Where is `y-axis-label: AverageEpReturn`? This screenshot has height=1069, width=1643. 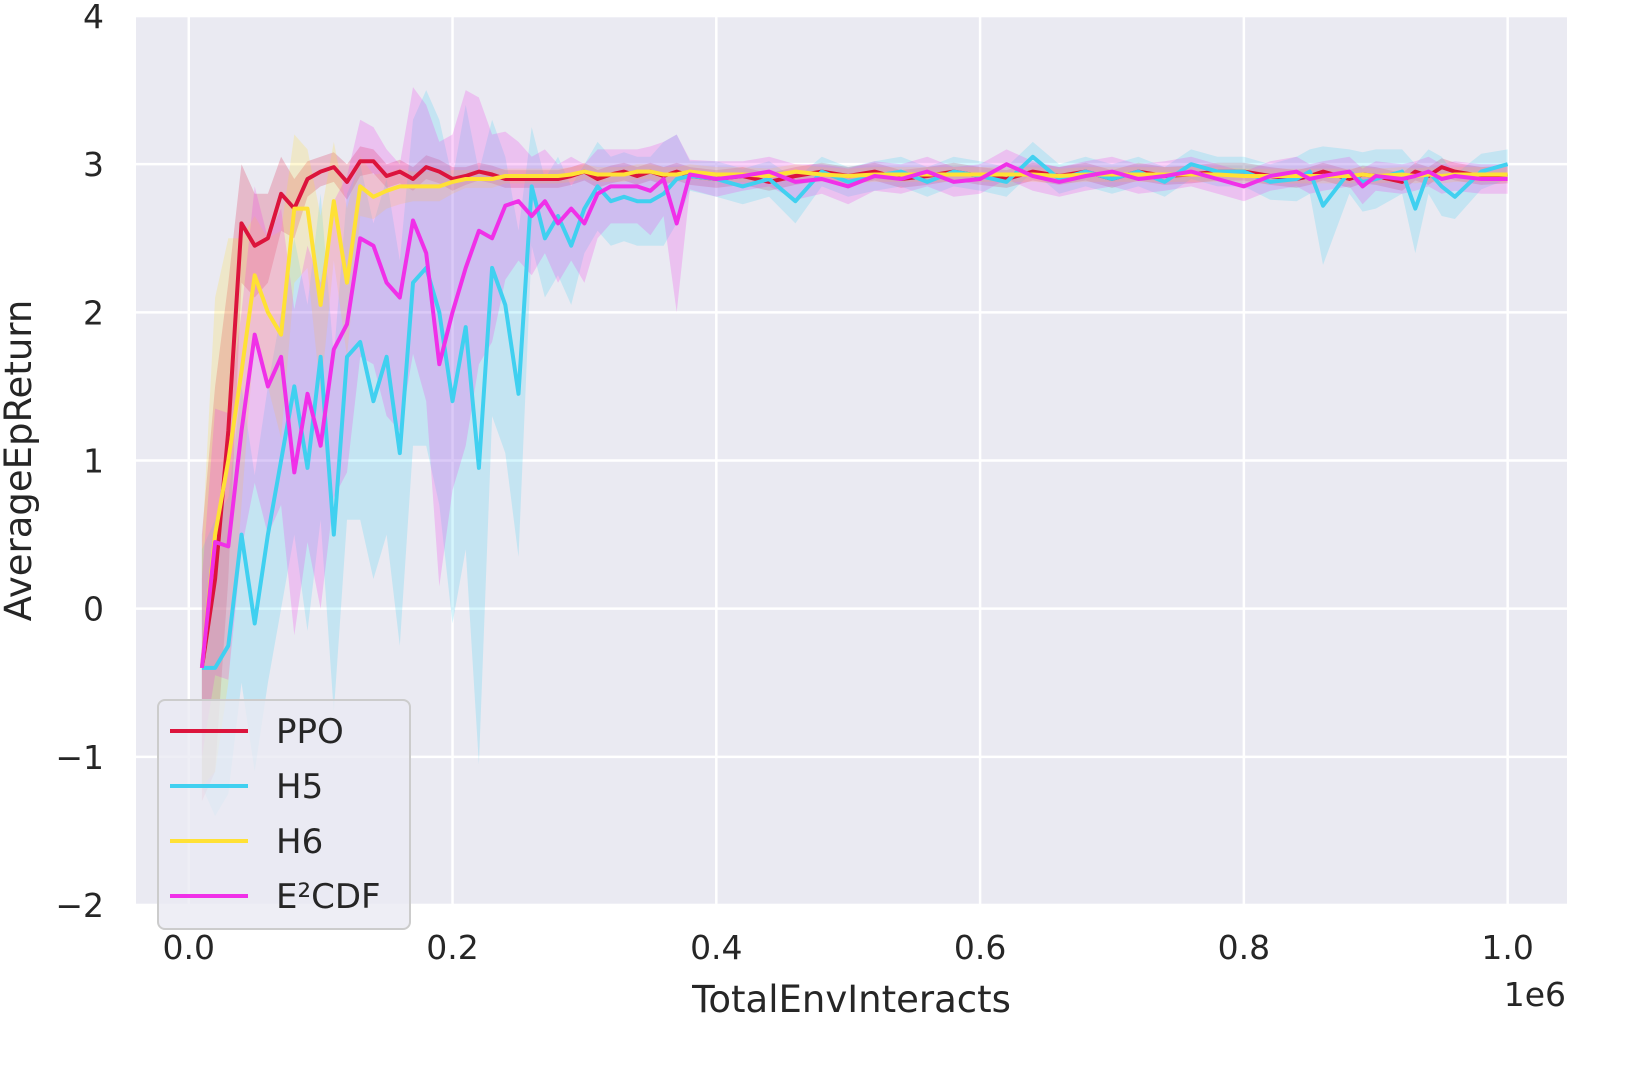 y-axis-label: AverageEpReturn is located at coordinates (20, 461).